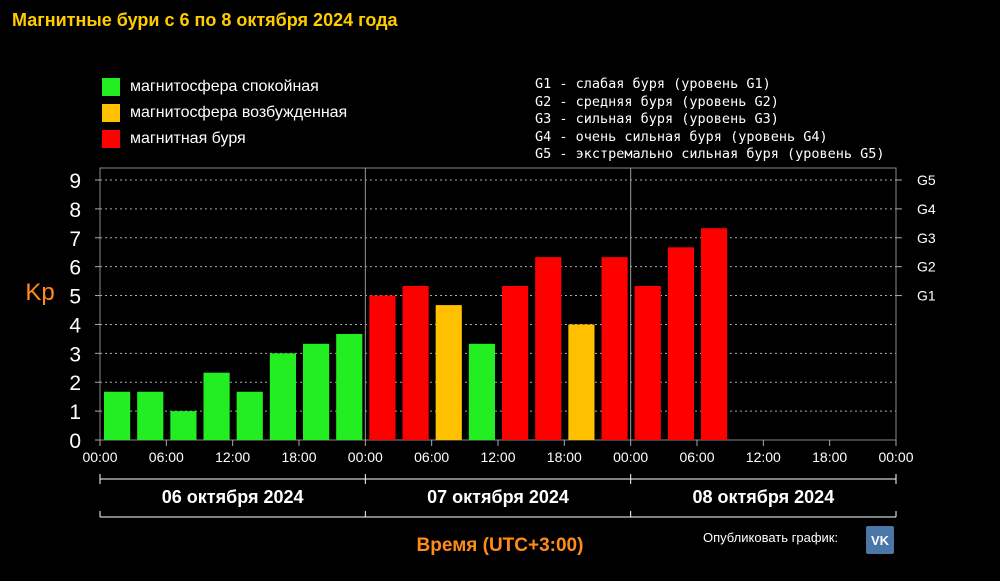 The image size is (1000, 581). I want to click on g-level-item: G2 - средняя буря (уровень G2), so click(657, 101).